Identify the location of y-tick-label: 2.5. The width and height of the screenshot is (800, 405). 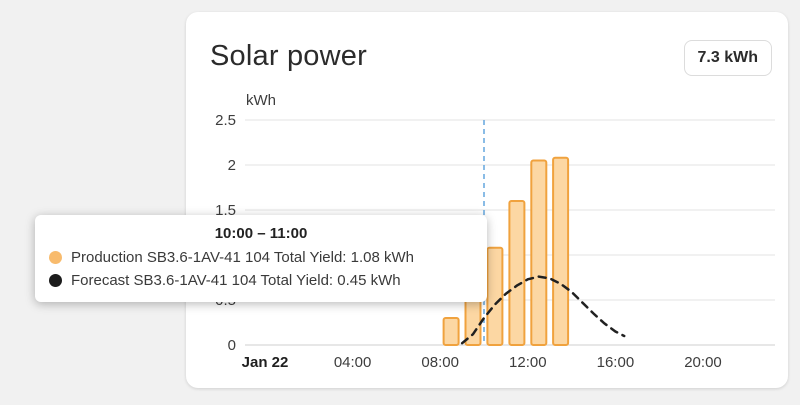
(225, 120).